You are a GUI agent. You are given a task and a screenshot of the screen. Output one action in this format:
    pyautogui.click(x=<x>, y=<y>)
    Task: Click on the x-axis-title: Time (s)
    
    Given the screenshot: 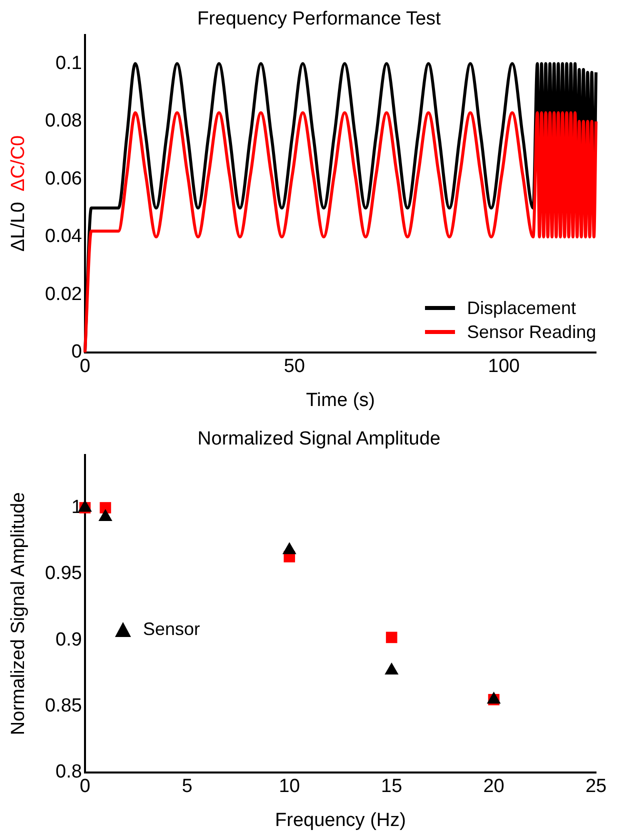 What is the action you would take?
    pyautogui.click(x=340, y=400)
    